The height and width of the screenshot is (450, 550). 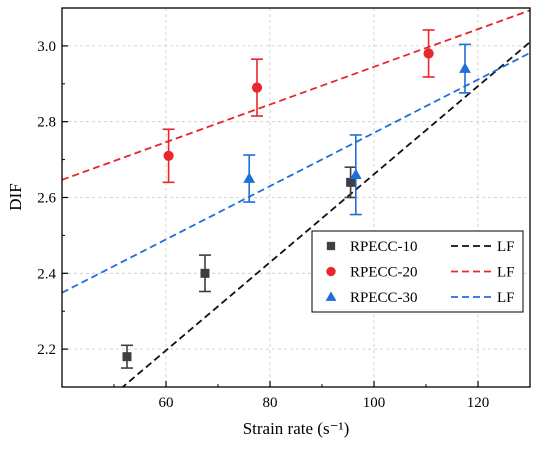 What do you see at coordinates (420, 298) in the screenshot?
I see `legend-row-rpecc-30: RPECC-30 LF` at bounding box center [420, 298].